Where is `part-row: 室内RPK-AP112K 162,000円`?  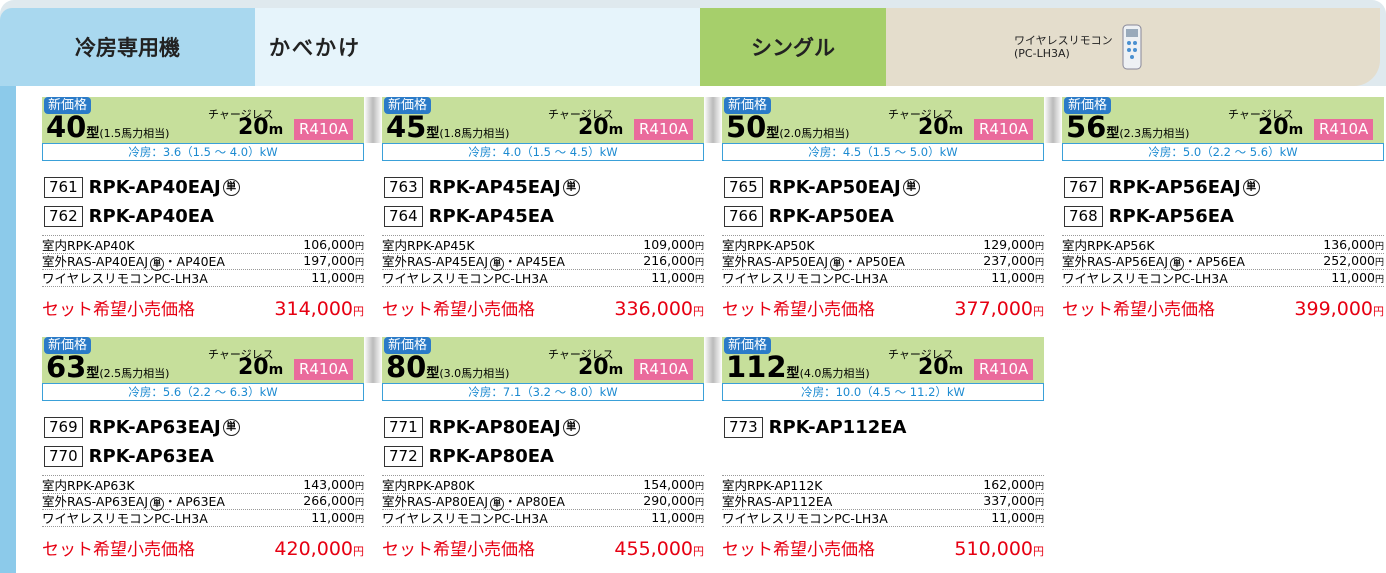
part-row: 室内RPK-AP112K 162,000円 is located at coordinates (883, 484).